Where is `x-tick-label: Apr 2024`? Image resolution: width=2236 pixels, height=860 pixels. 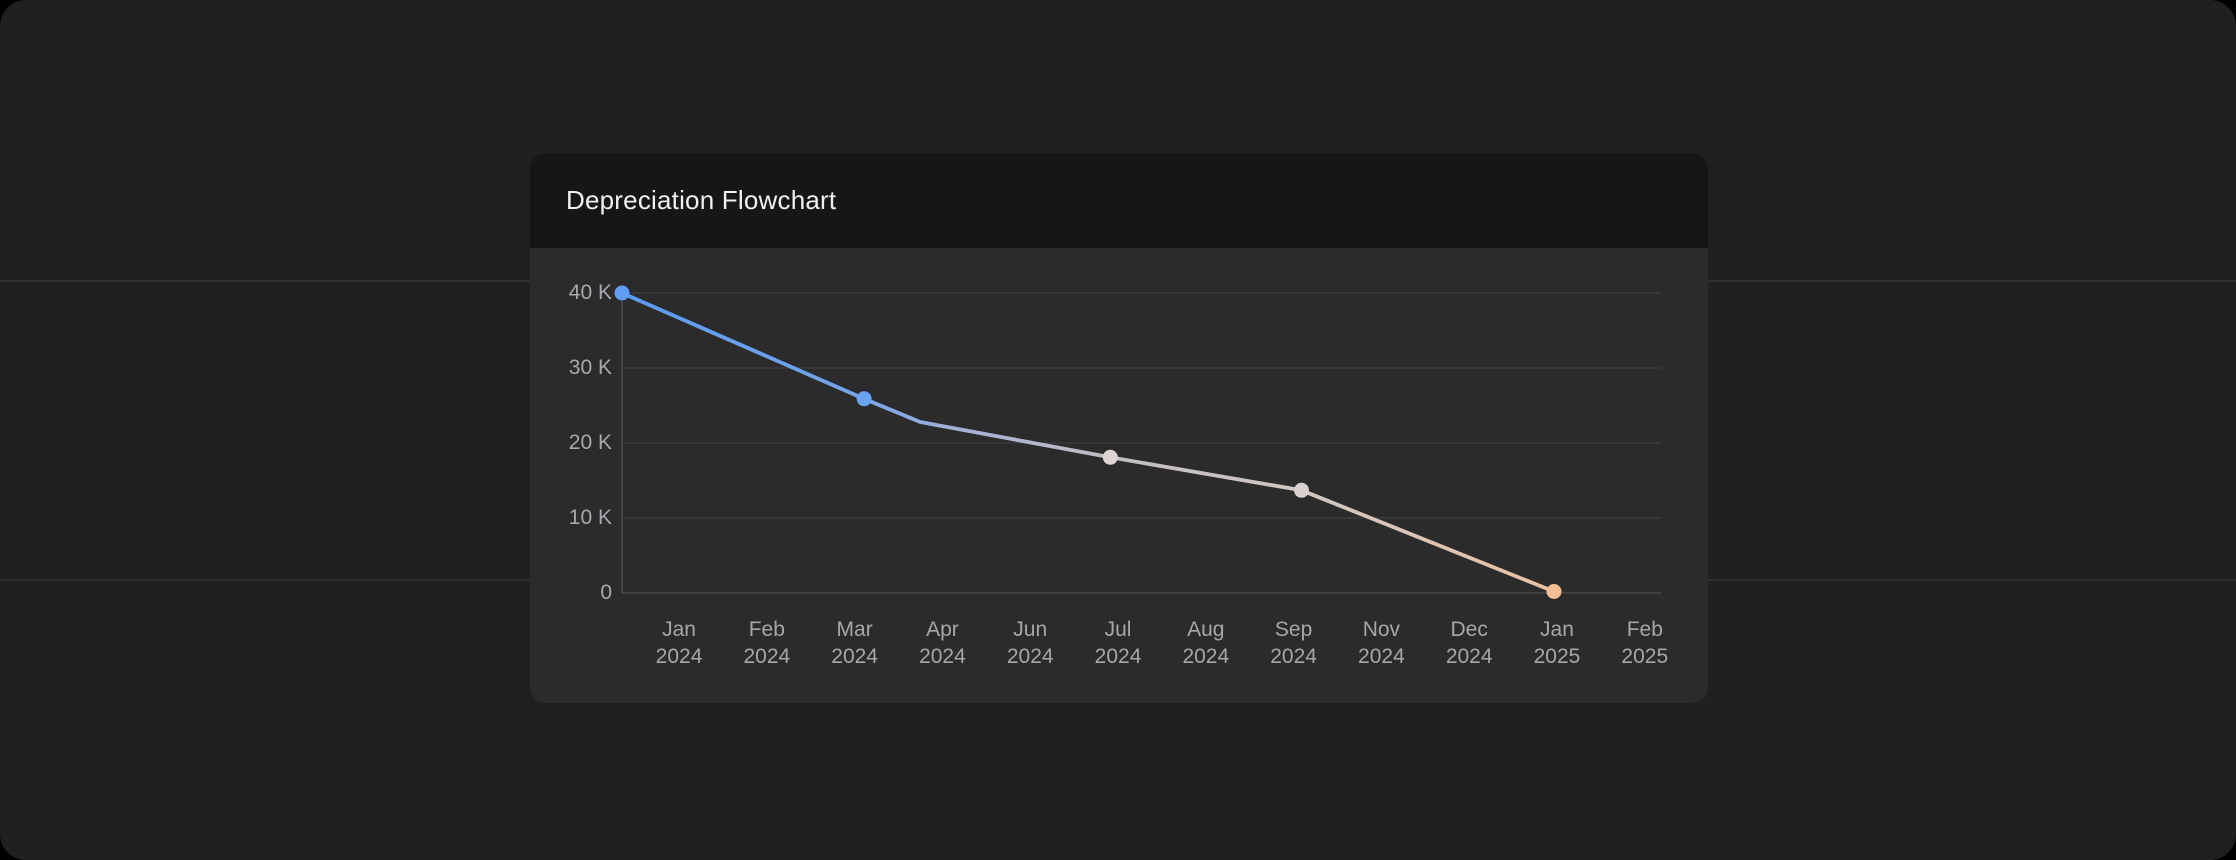 x-tick-label: Apr 2024 is located at coordinates (942, 643).